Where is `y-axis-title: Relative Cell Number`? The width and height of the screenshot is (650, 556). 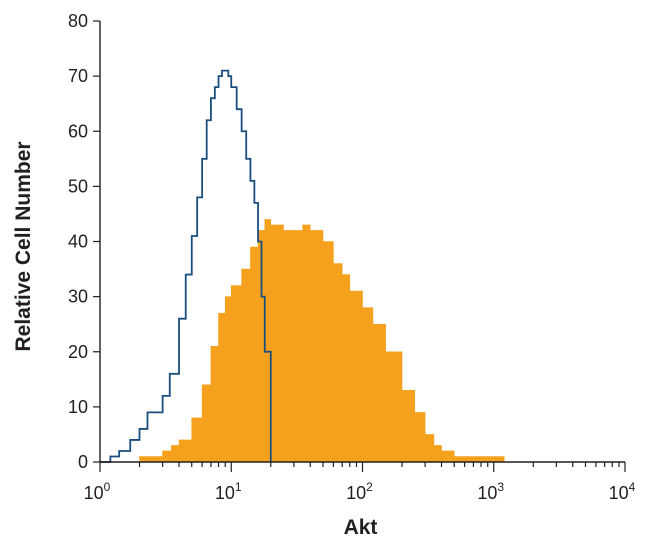 y-axis-title: Relative Cell Number is located at coordinates (23, 246).